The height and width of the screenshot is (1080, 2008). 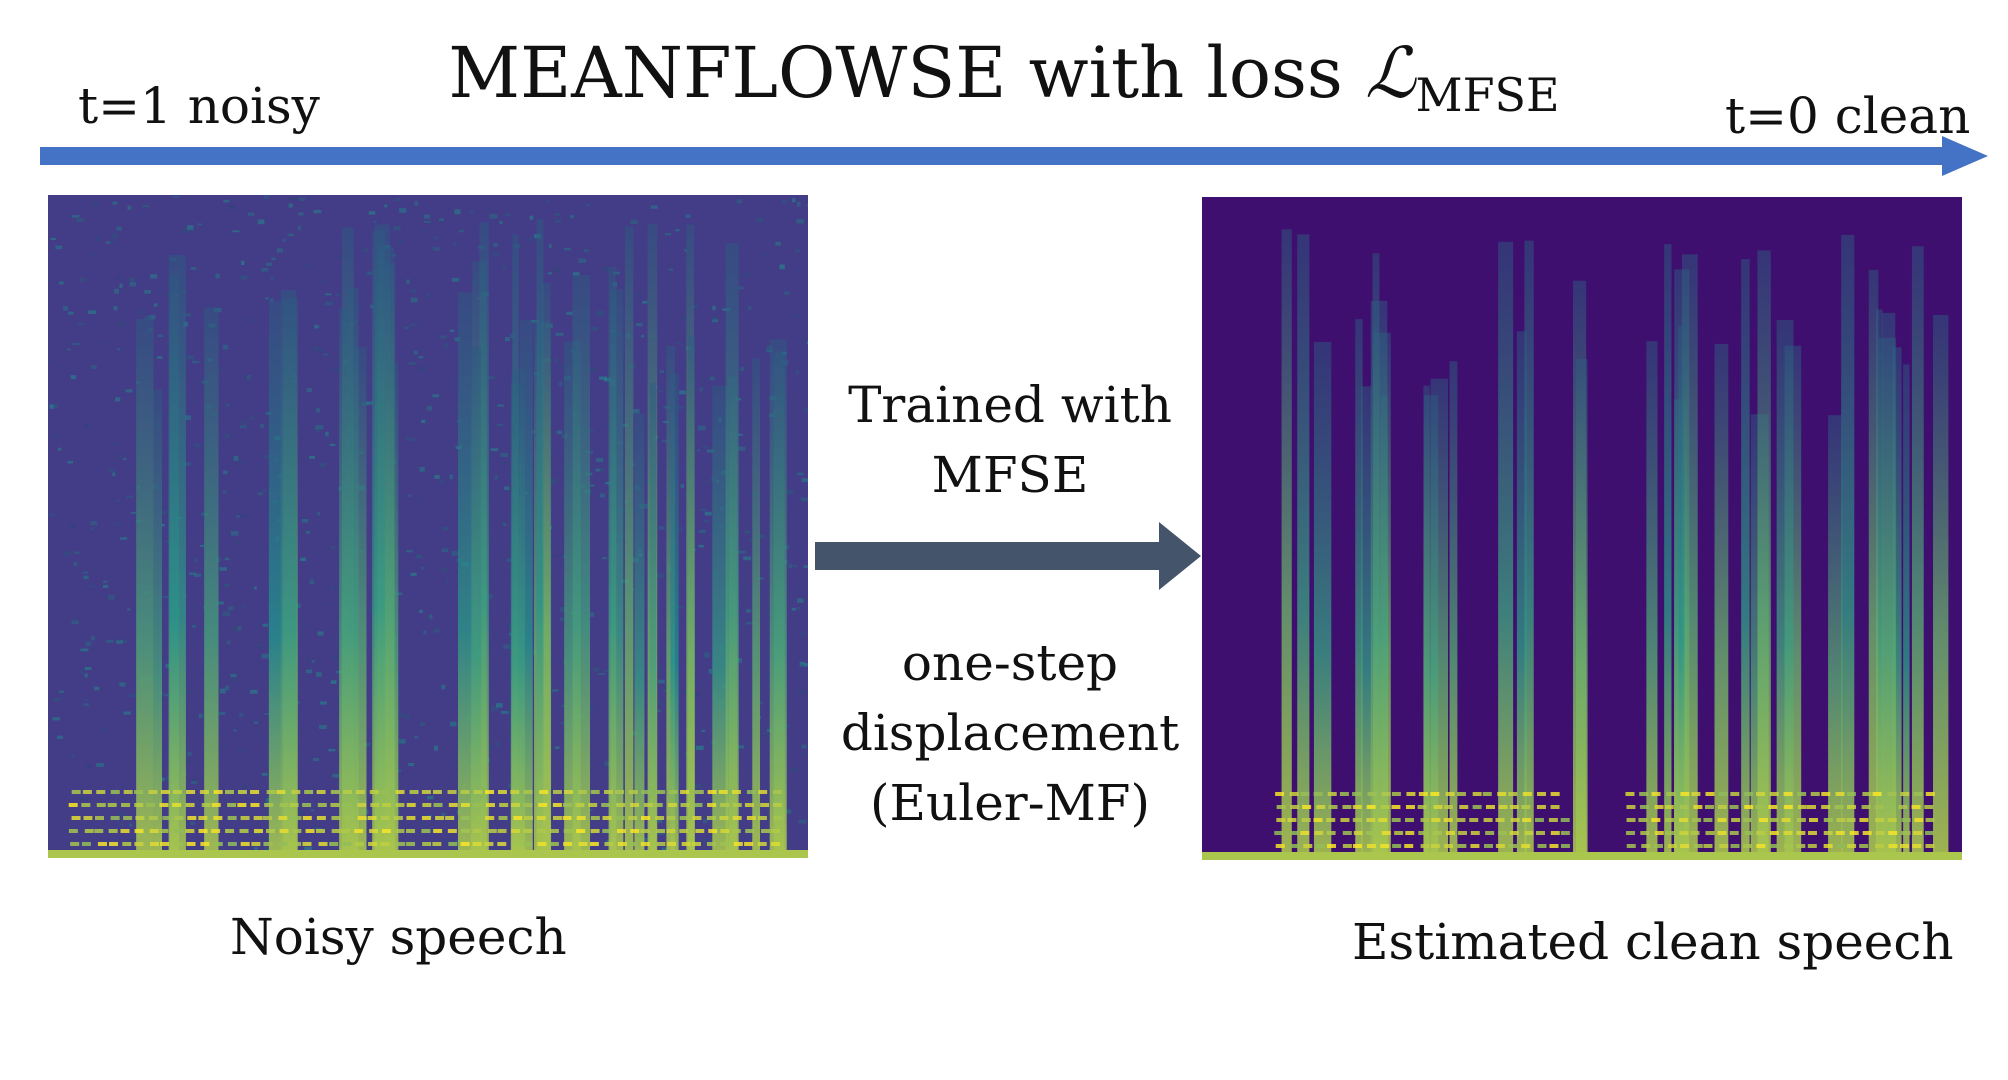 I want to click on low-frequency-band, so click(x=1582, y=856).